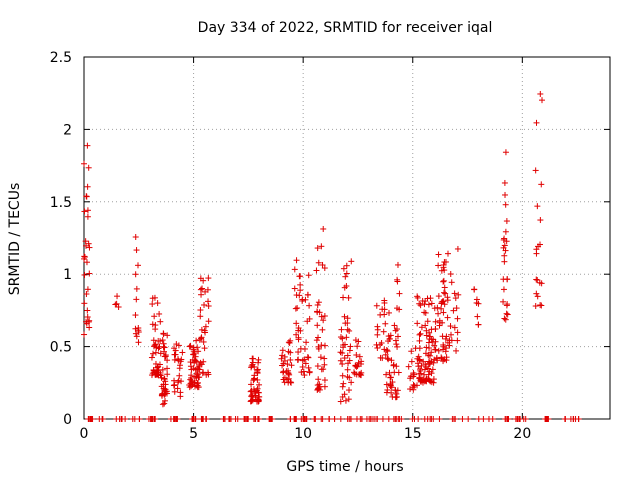 This screenshot has height=485, width=640. What do you see at coordinates (67, 275) in the screenshot?
I see `y-tick-label: 1` at bounding box center [67, 275].